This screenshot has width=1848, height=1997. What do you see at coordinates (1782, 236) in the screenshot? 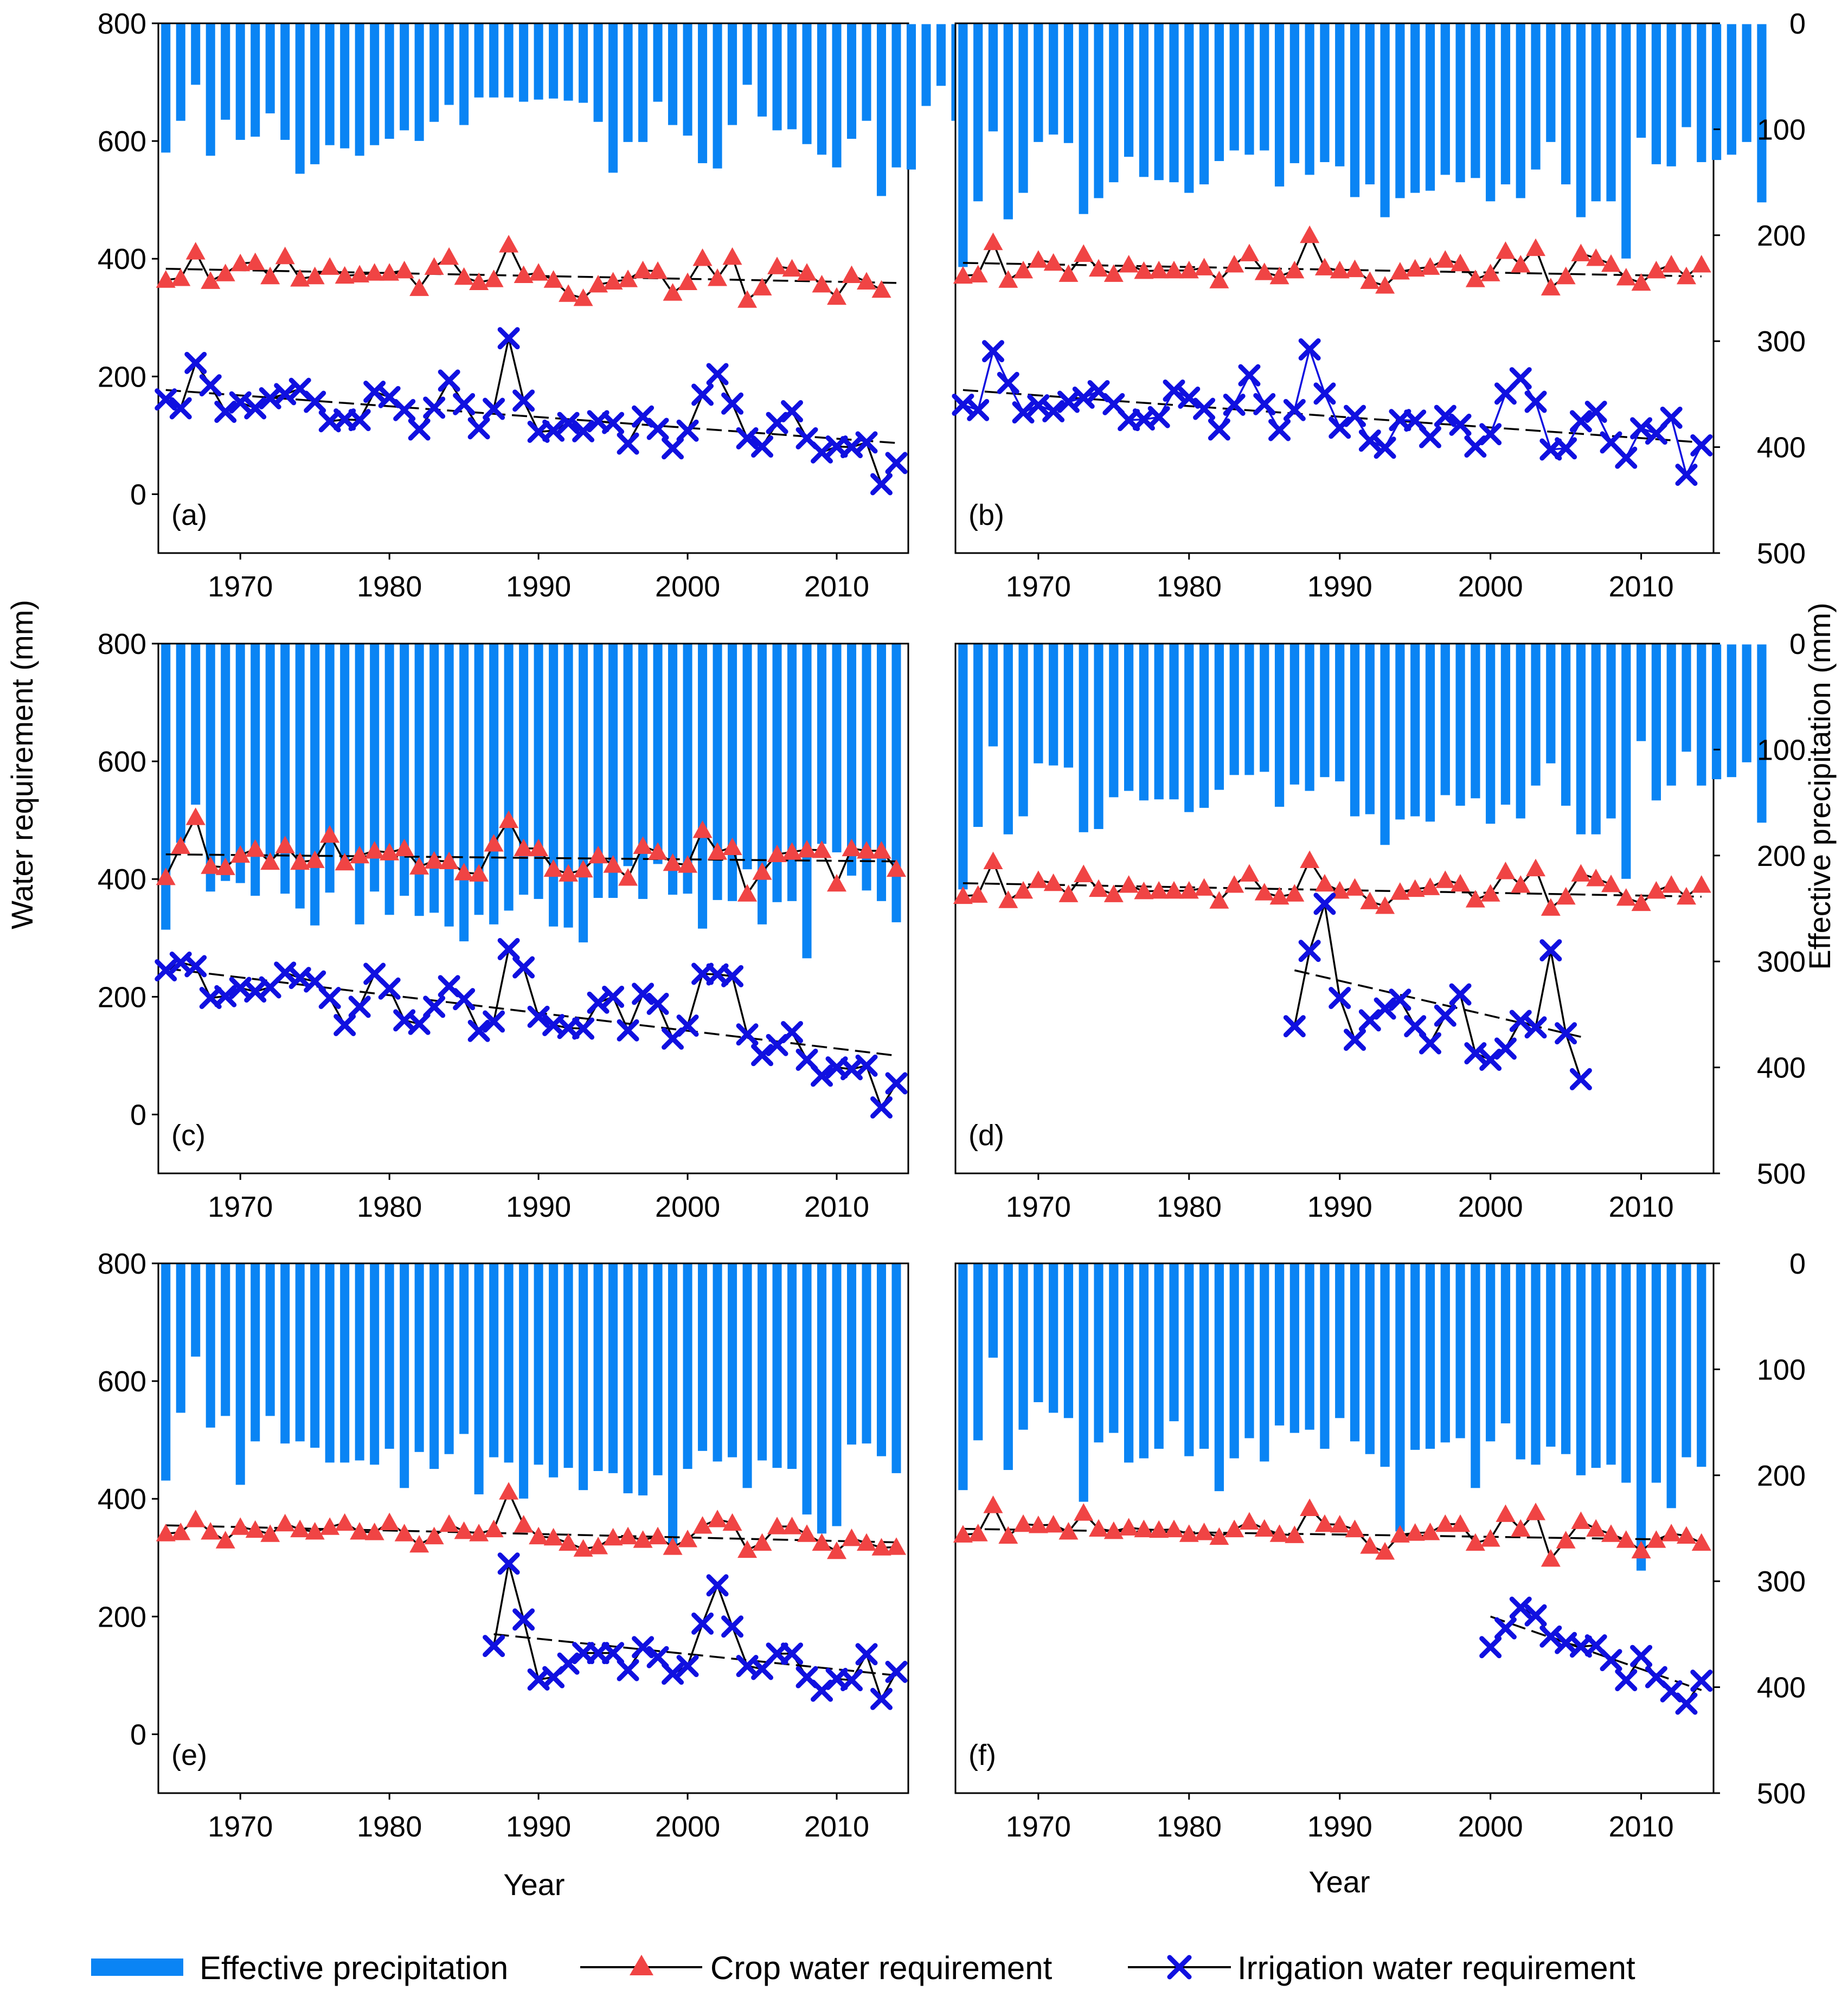
I see `y2-tick-label: 200` at bounding box center [1782, 236].